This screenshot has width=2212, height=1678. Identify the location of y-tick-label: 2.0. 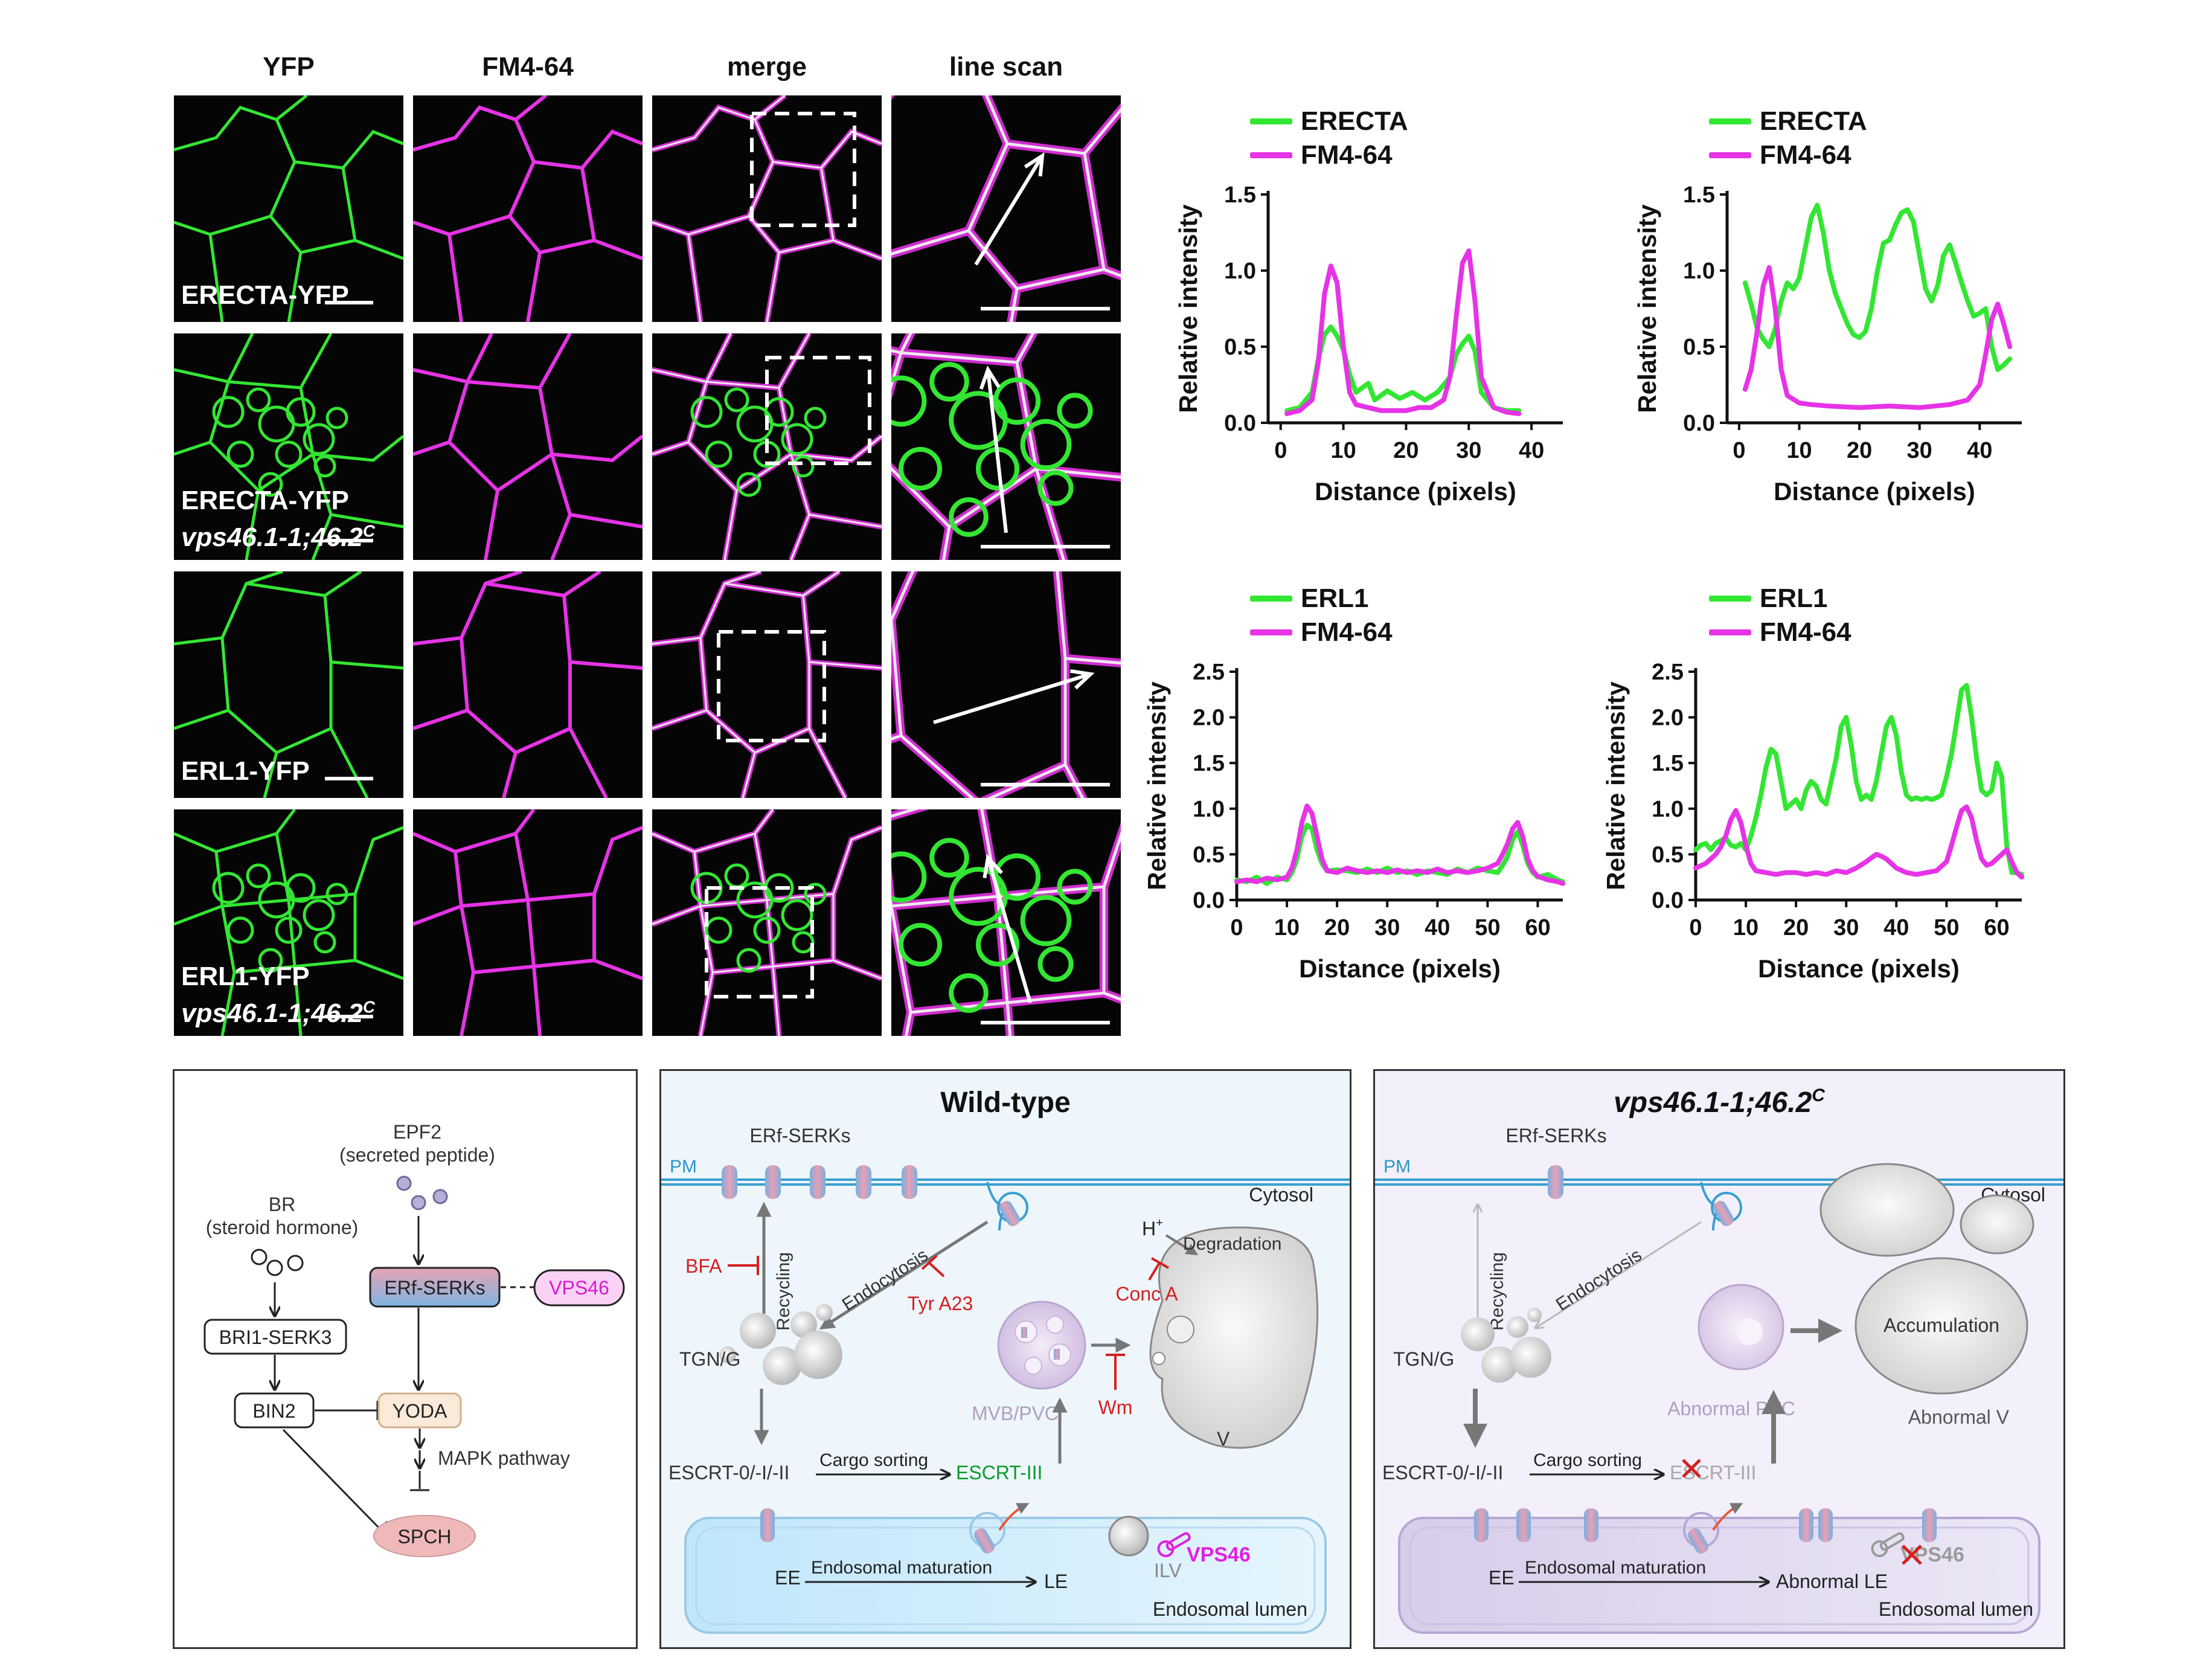
(1209, 718).